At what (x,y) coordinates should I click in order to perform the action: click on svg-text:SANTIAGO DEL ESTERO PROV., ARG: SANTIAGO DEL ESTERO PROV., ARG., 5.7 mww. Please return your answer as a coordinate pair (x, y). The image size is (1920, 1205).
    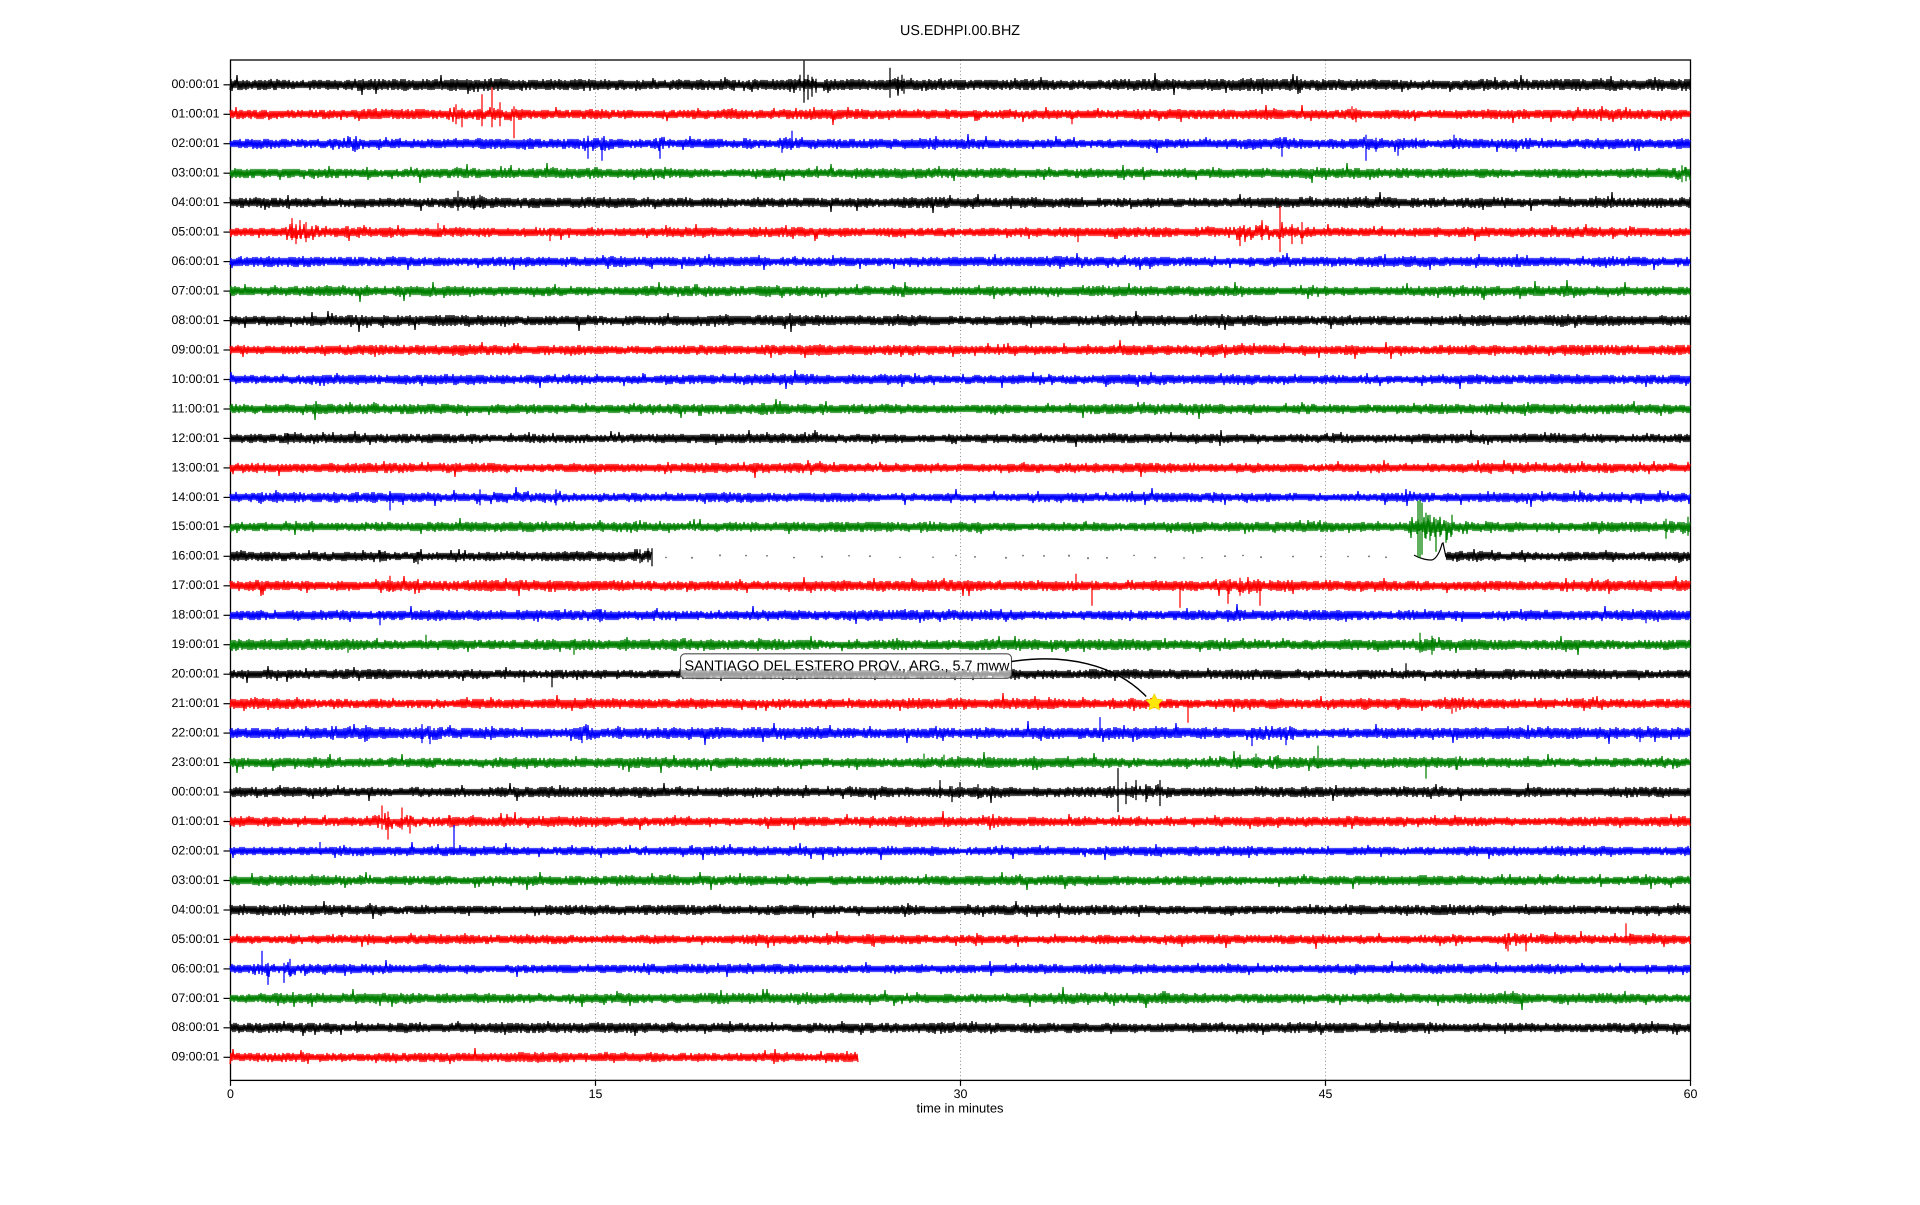
    Looking at the image, I should click on (848, 667).